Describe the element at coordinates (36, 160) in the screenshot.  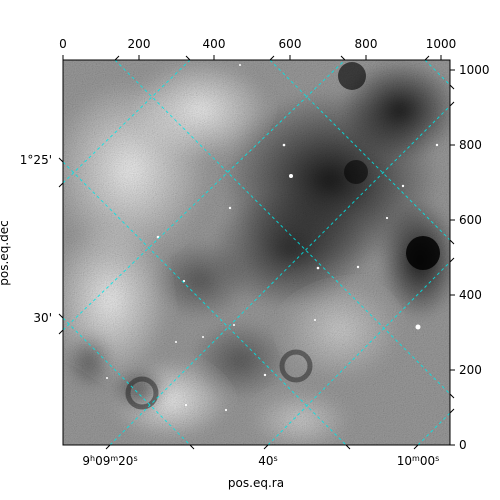
I see `dec-tick-label: 1°25'` at that location.